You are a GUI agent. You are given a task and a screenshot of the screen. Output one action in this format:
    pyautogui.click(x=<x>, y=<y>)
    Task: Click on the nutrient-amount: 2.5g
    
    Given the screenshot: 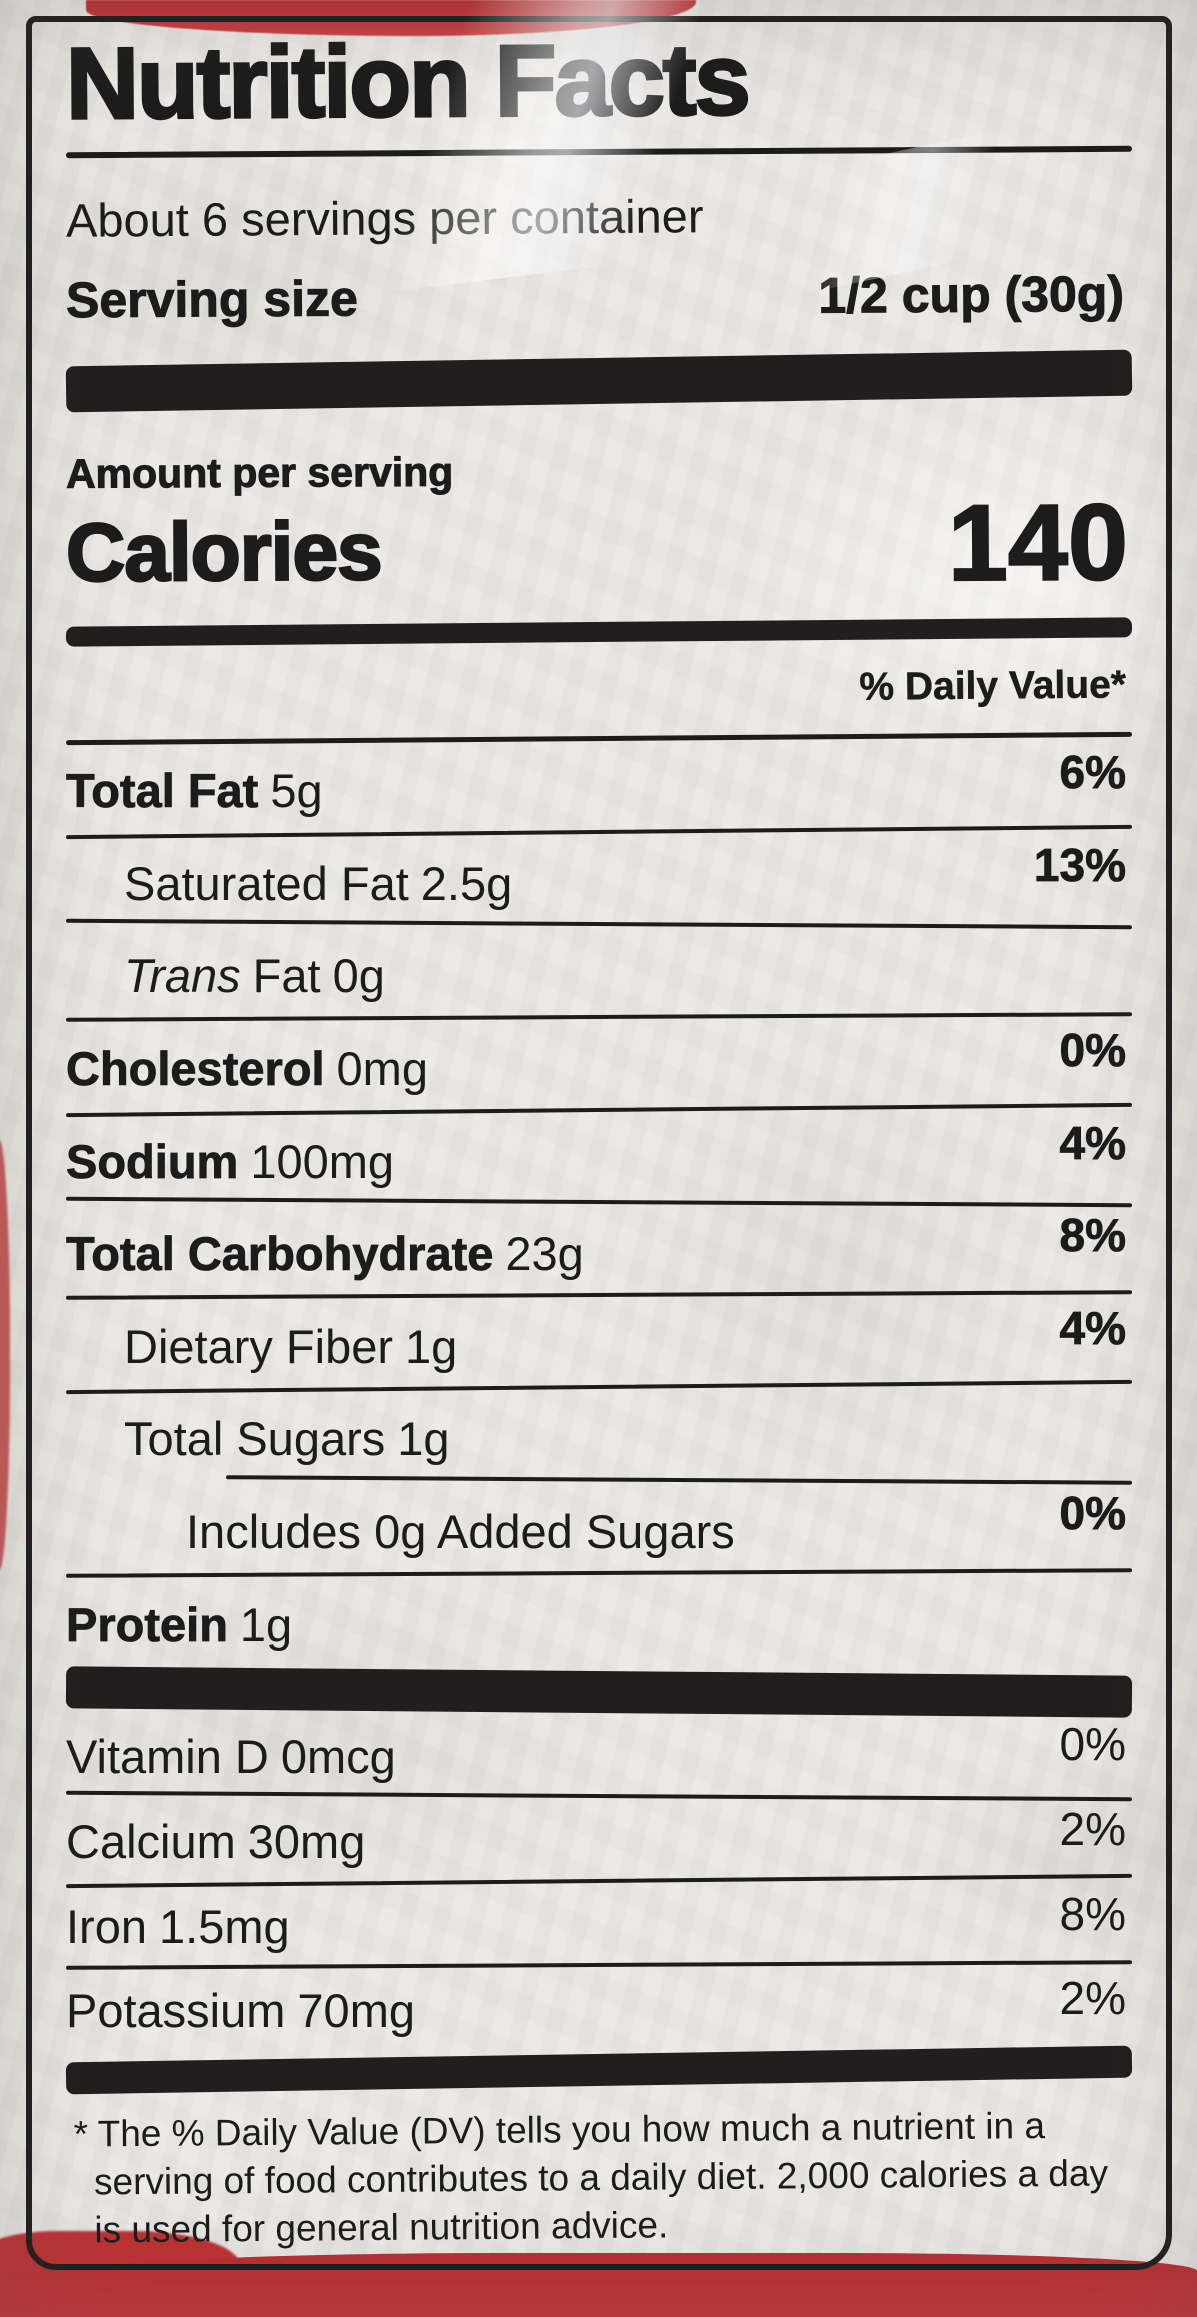 What is the action you would take?
    pyautogui.click(x=466, y=883)
    